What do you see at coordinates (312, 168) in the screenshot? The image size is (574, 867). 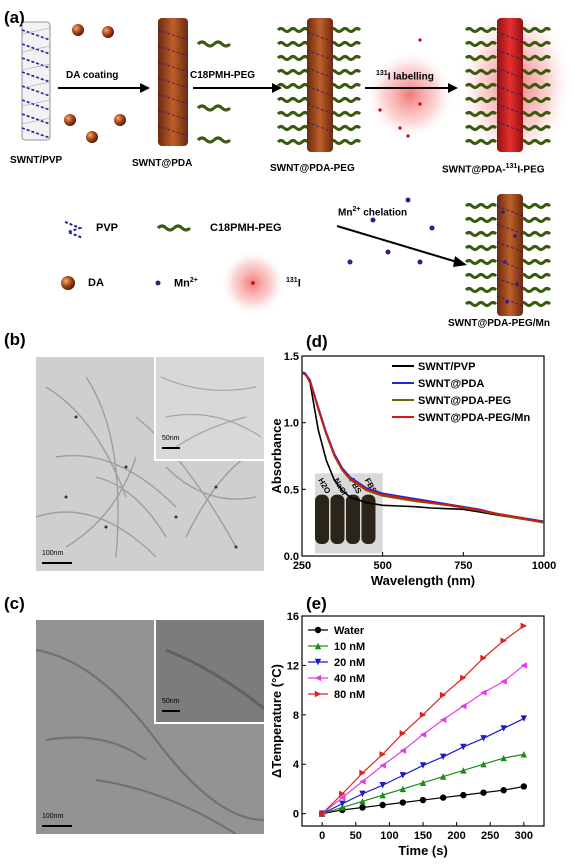 I see `product-label-swnt-pda-peg: SWNT@PDA-PEG` at bounding box center [312, 168].